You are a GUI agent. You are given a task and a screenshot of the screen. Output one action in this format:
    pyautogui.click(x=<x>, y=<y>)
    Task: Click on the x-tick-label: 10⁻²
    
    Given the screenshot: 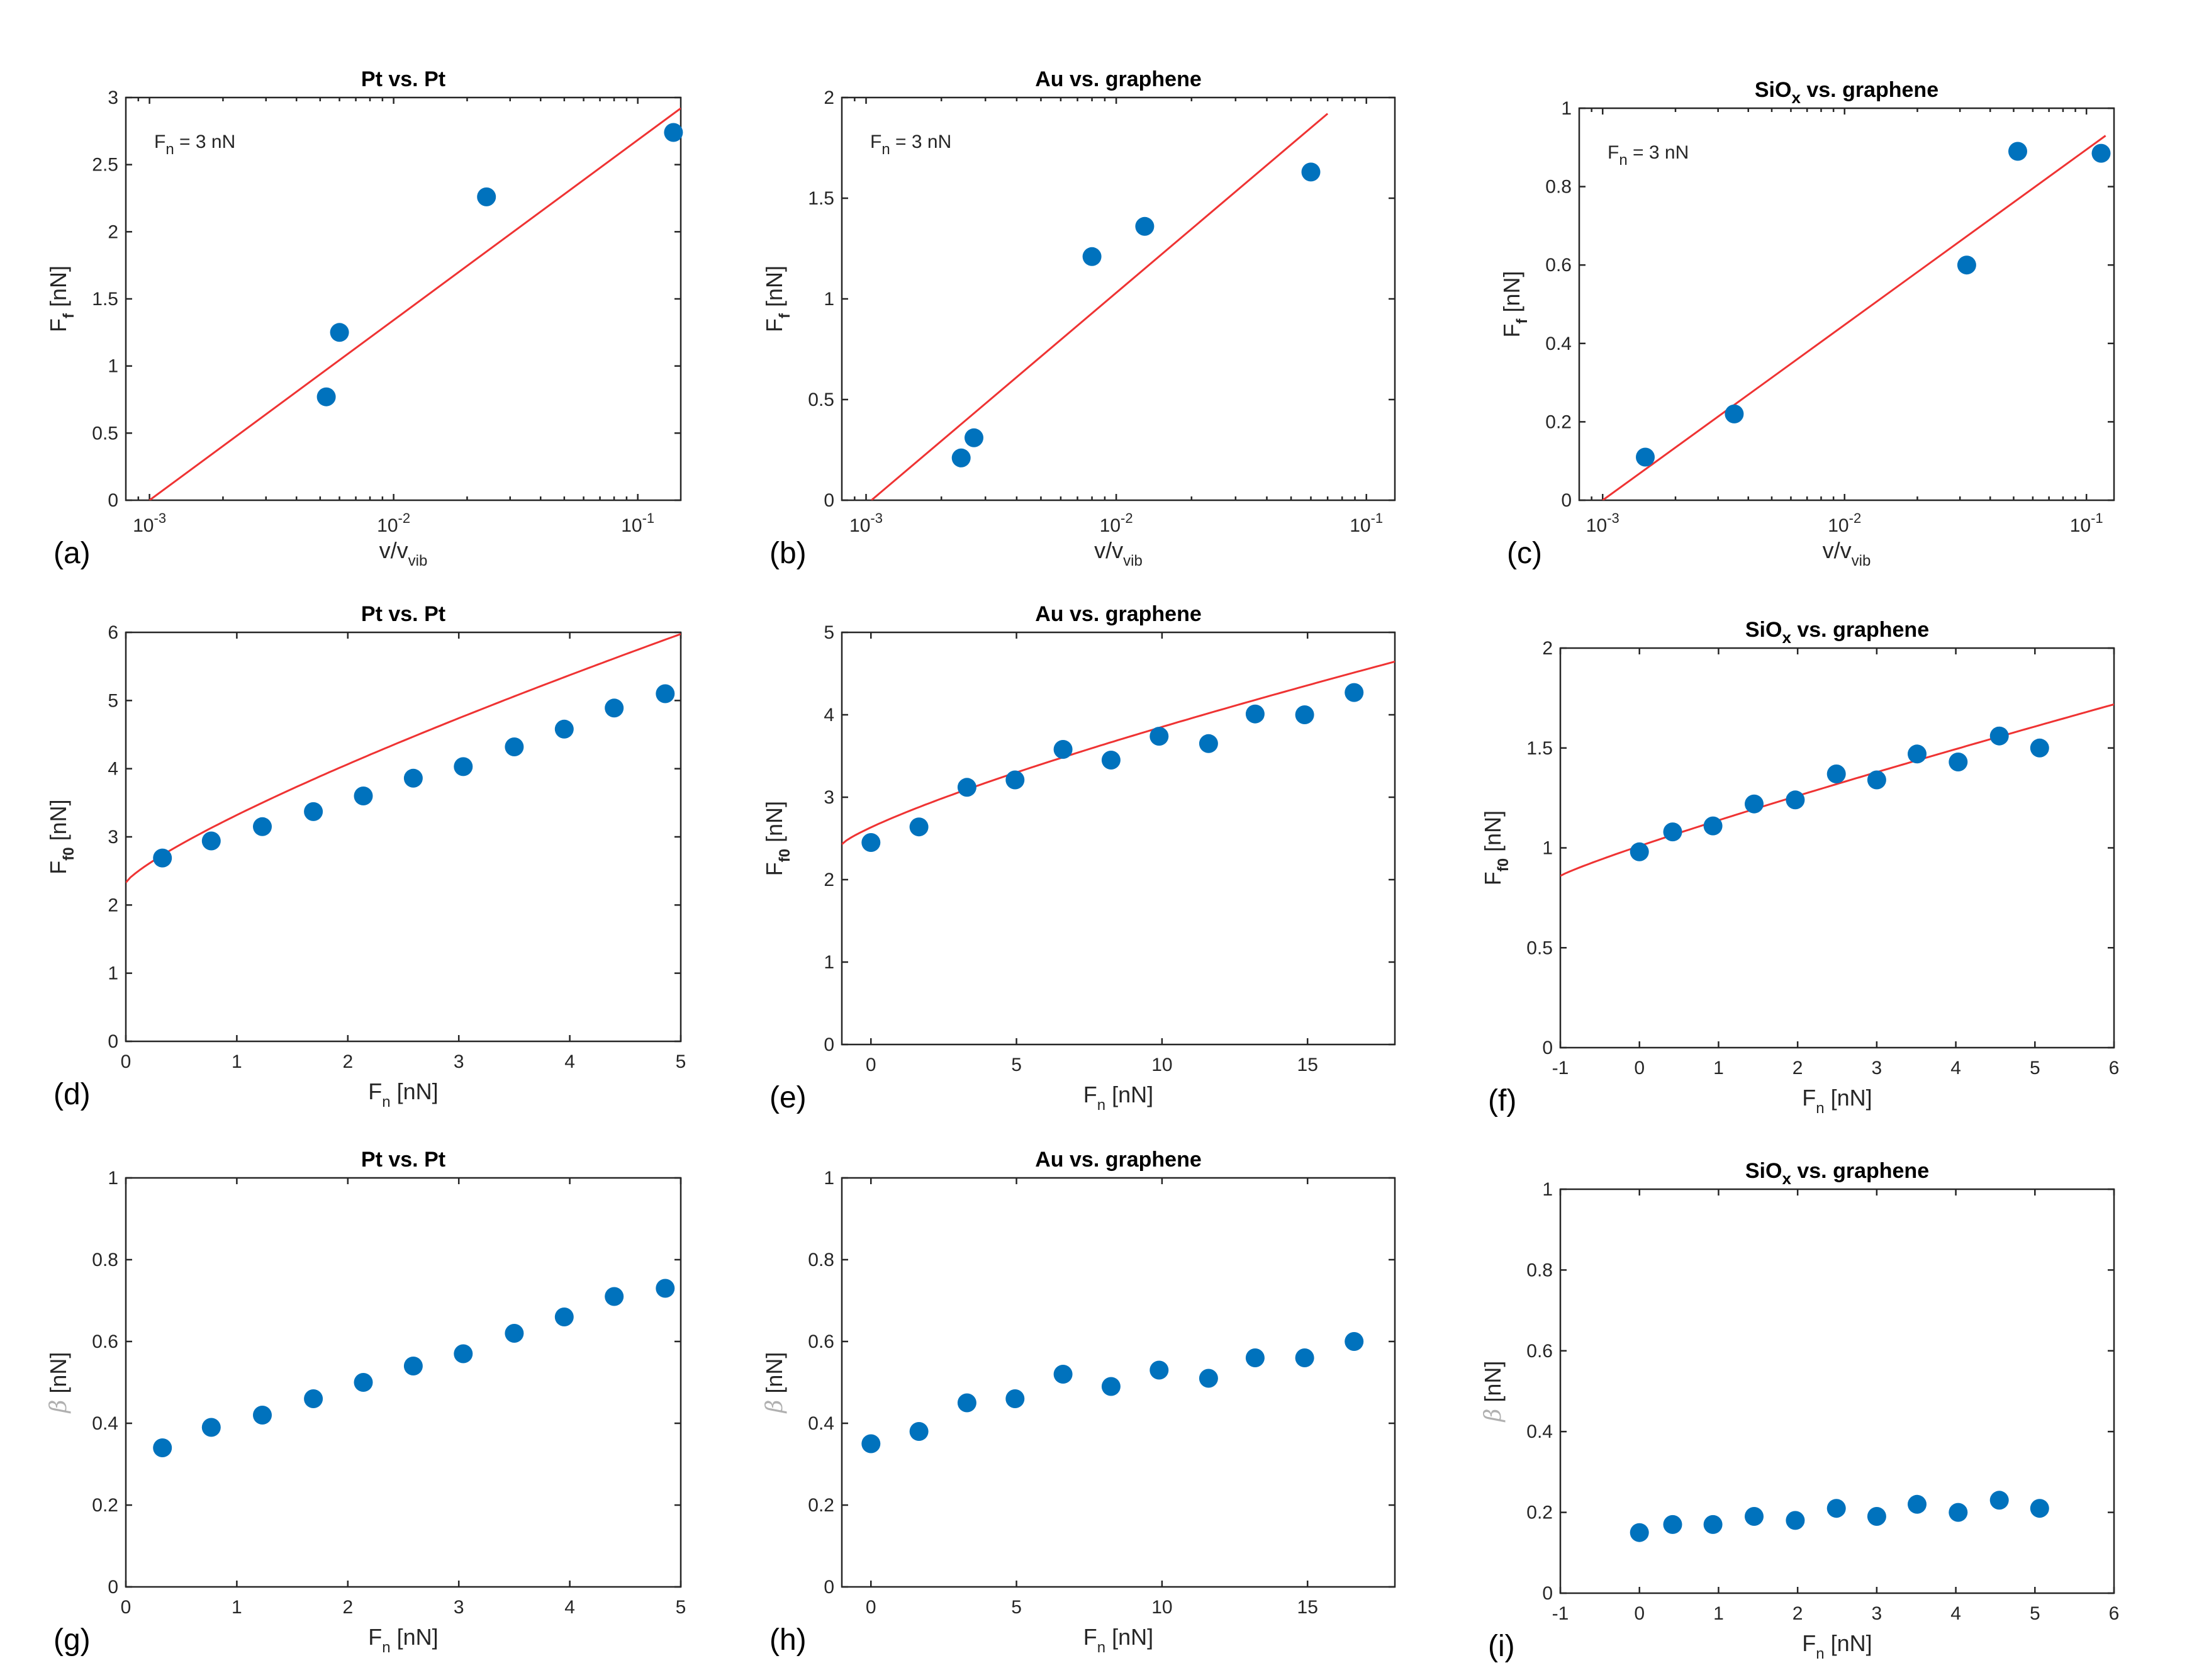 What is the action you would take?
    pyautogui.click(x=1116, y=523)
    